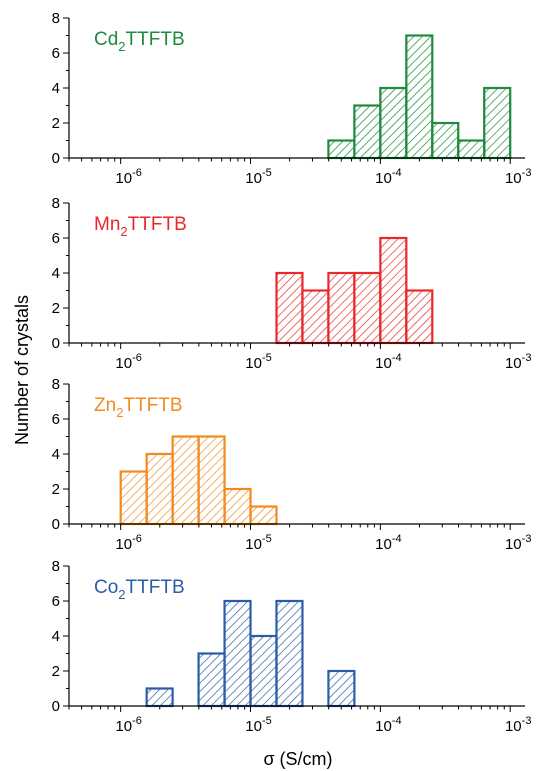 This screenshot has height=771, width=539. I want to click on x-axis-title: σ (S/cm), so click(297, 759).